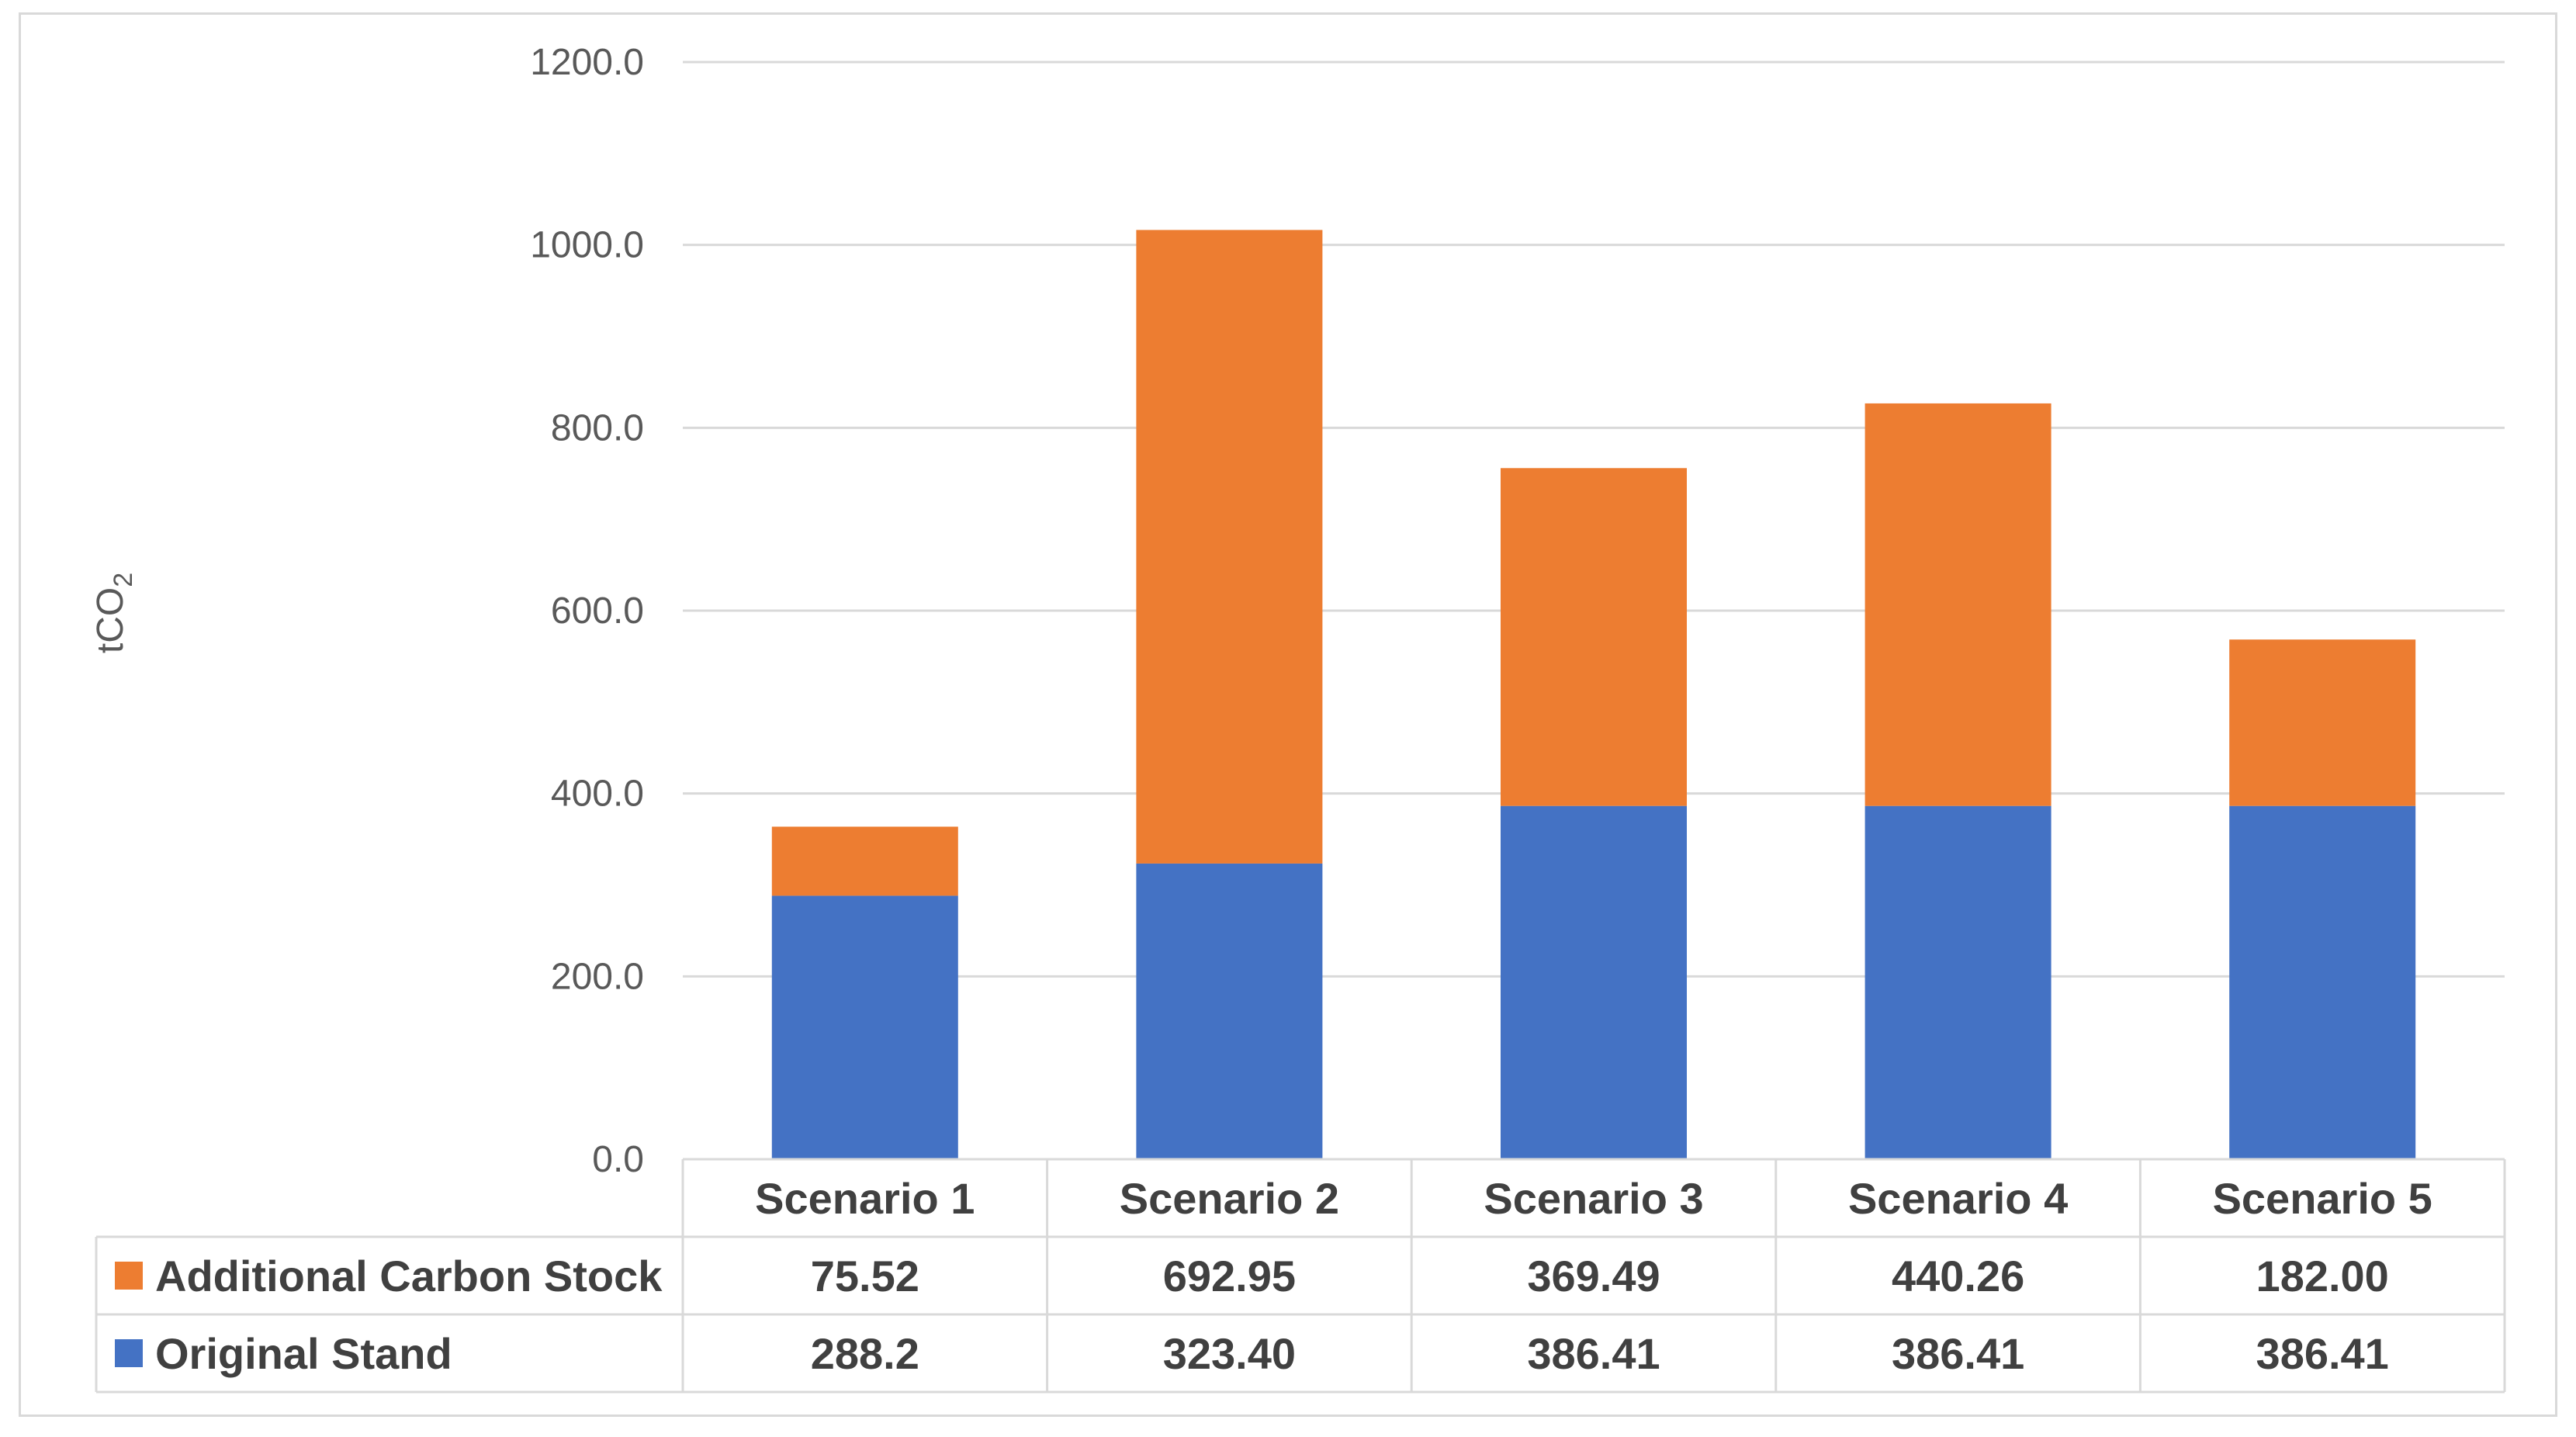 The image size is (2576, 1437). What do you see at coordinates (2322, 1276) in the screenshot?
I see `table-cell-value: 182.00` at bounding box center [2322, 1276].